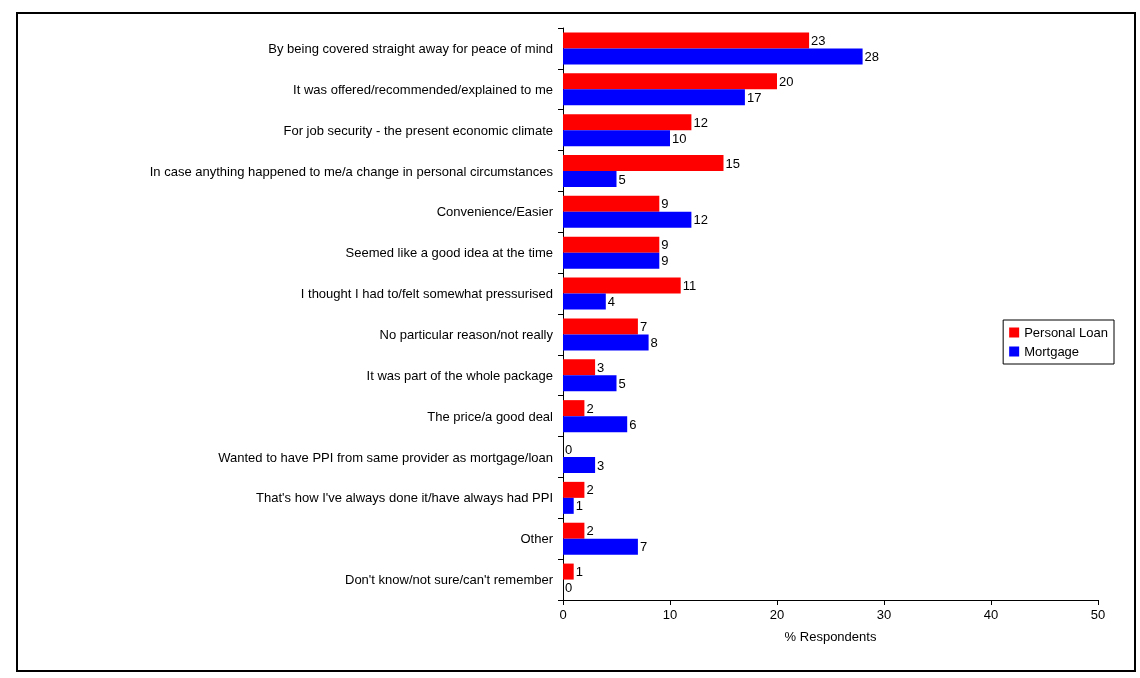 Image resolution: width=1140 pixels, height=678 pixels. What do you see at coordinates (679, 138) in the screenshot?
I see `data-label: 10` at bounding box center [679, 138].